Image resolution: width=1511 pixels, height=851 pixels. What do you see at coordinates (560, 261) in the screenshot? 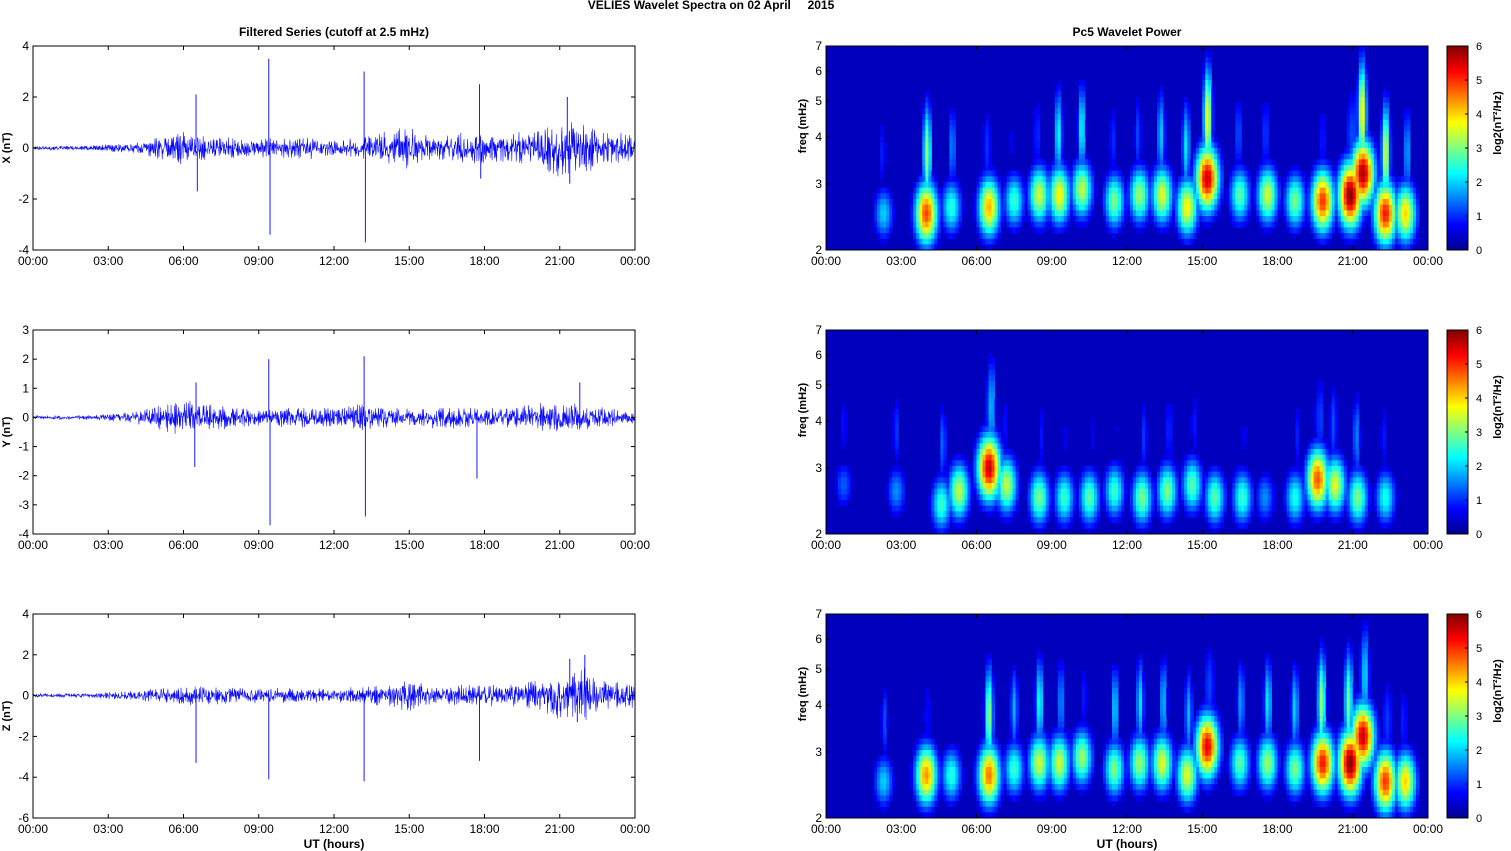
I see `x-tick-label: 21:00` at bounding box center [560, 261].